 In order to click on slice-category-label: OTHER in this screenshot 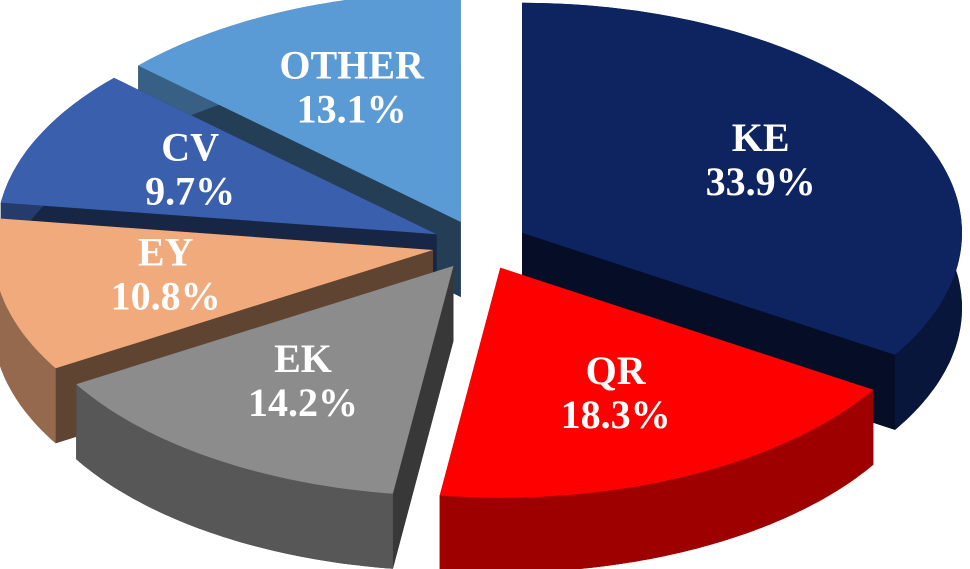, I will do `click(352, 64)`.